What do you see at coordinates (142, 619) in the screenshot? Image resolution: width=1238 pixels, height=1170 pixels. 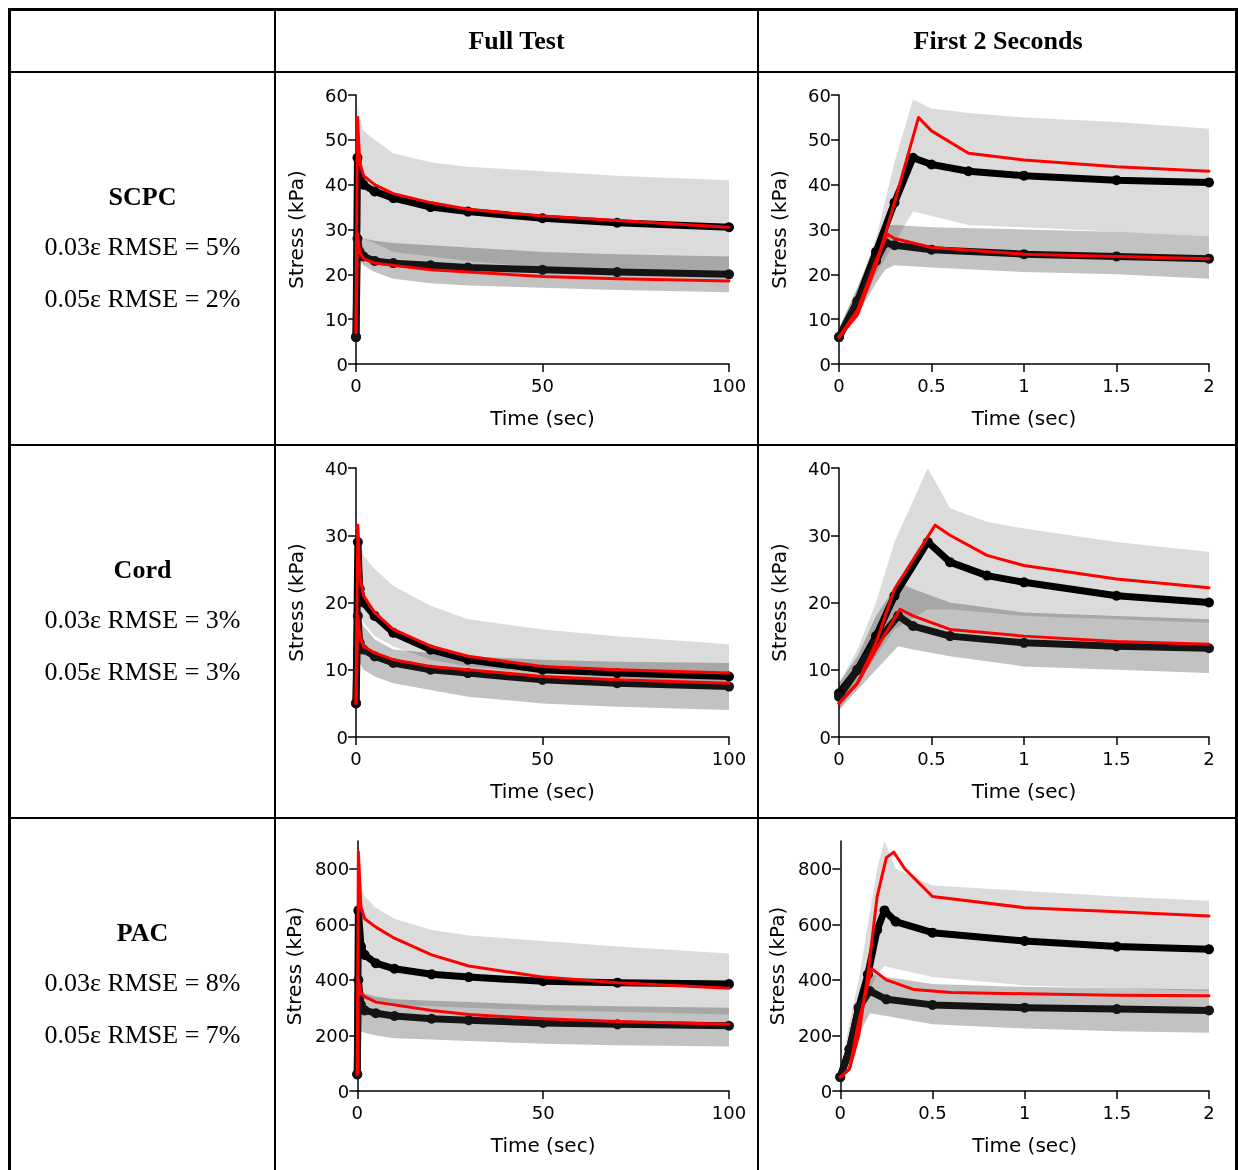 I see `text: 0.03ε RMSE = 3%` at bounding box center [142, 619].